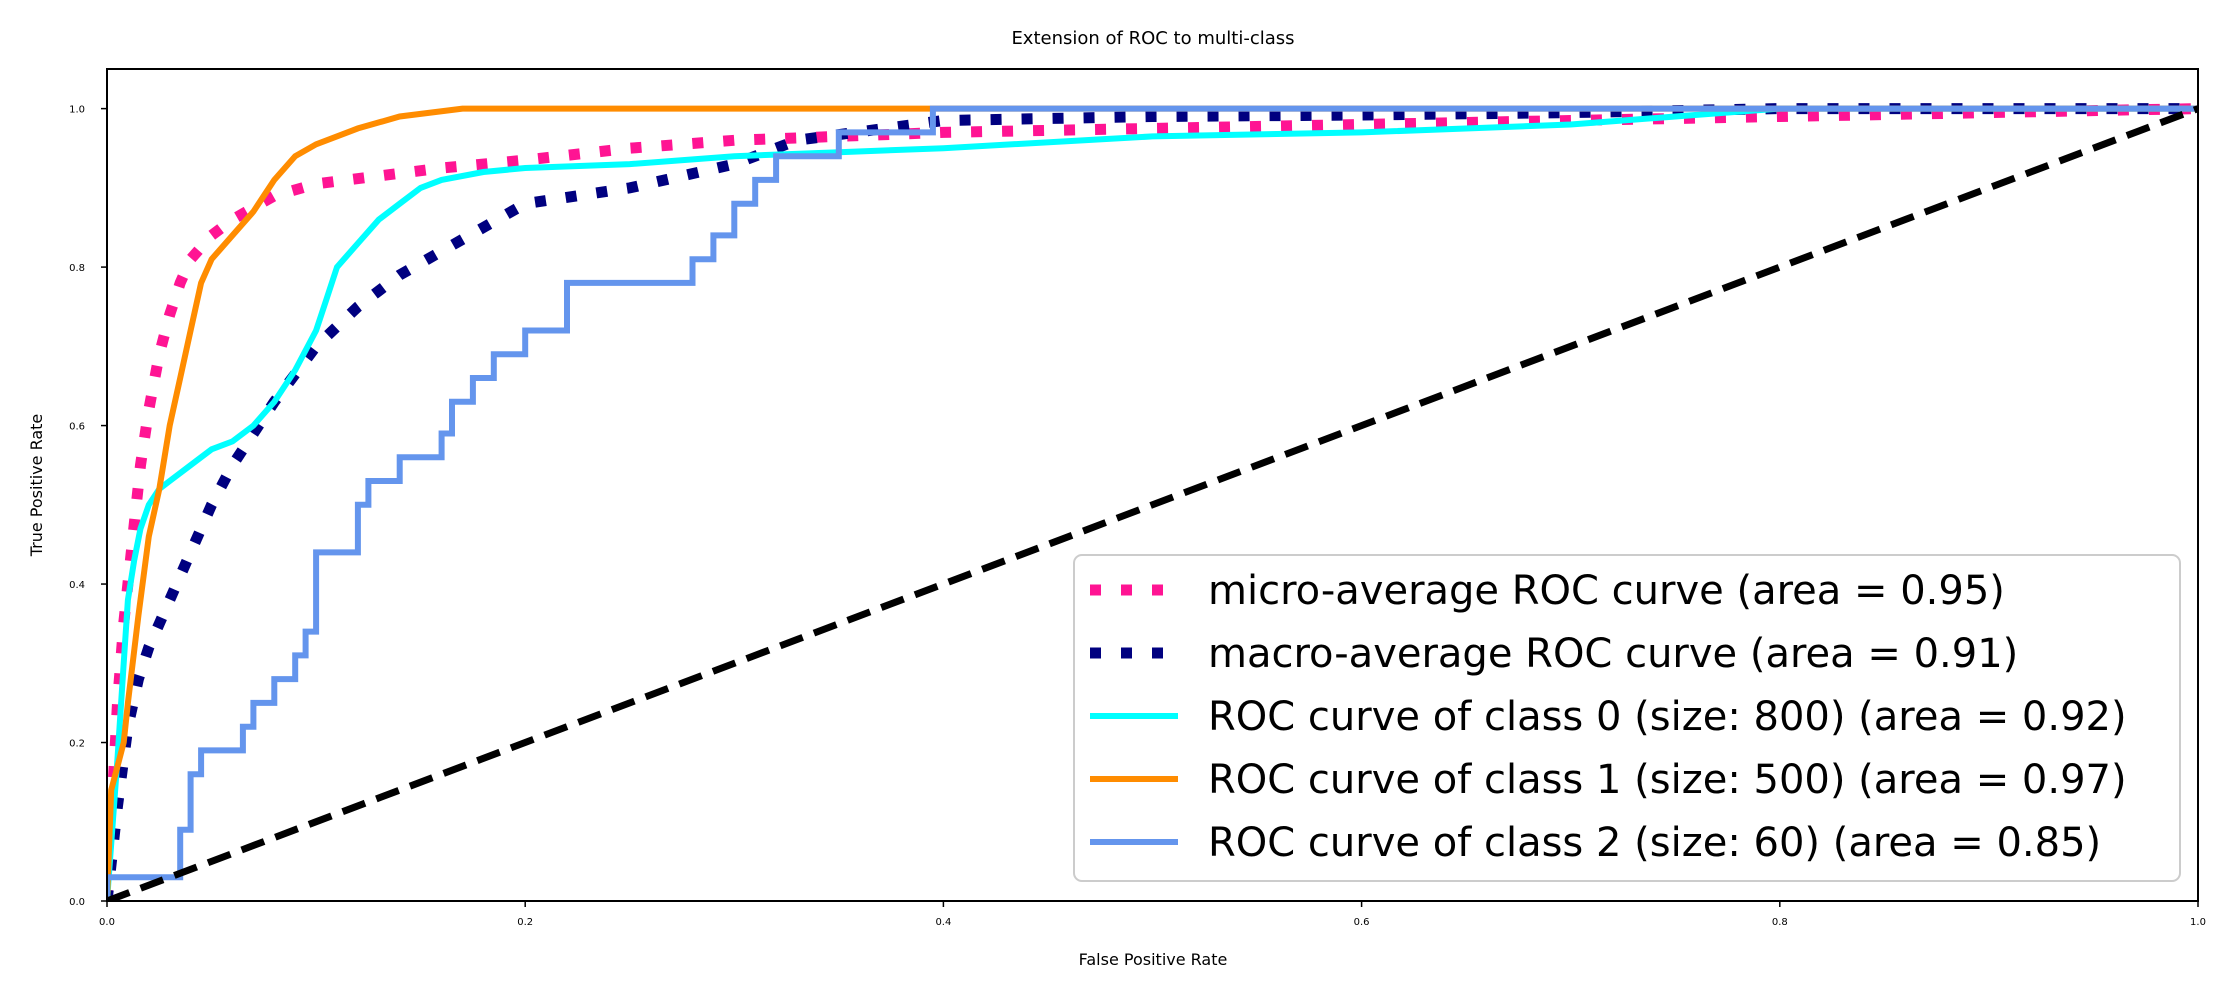 The width and height of the screenshot is (2240, 1002). Describe the element at coordinates (1780, 922) in the screenshot. I see `x-tick-label: 0.8` at that location.